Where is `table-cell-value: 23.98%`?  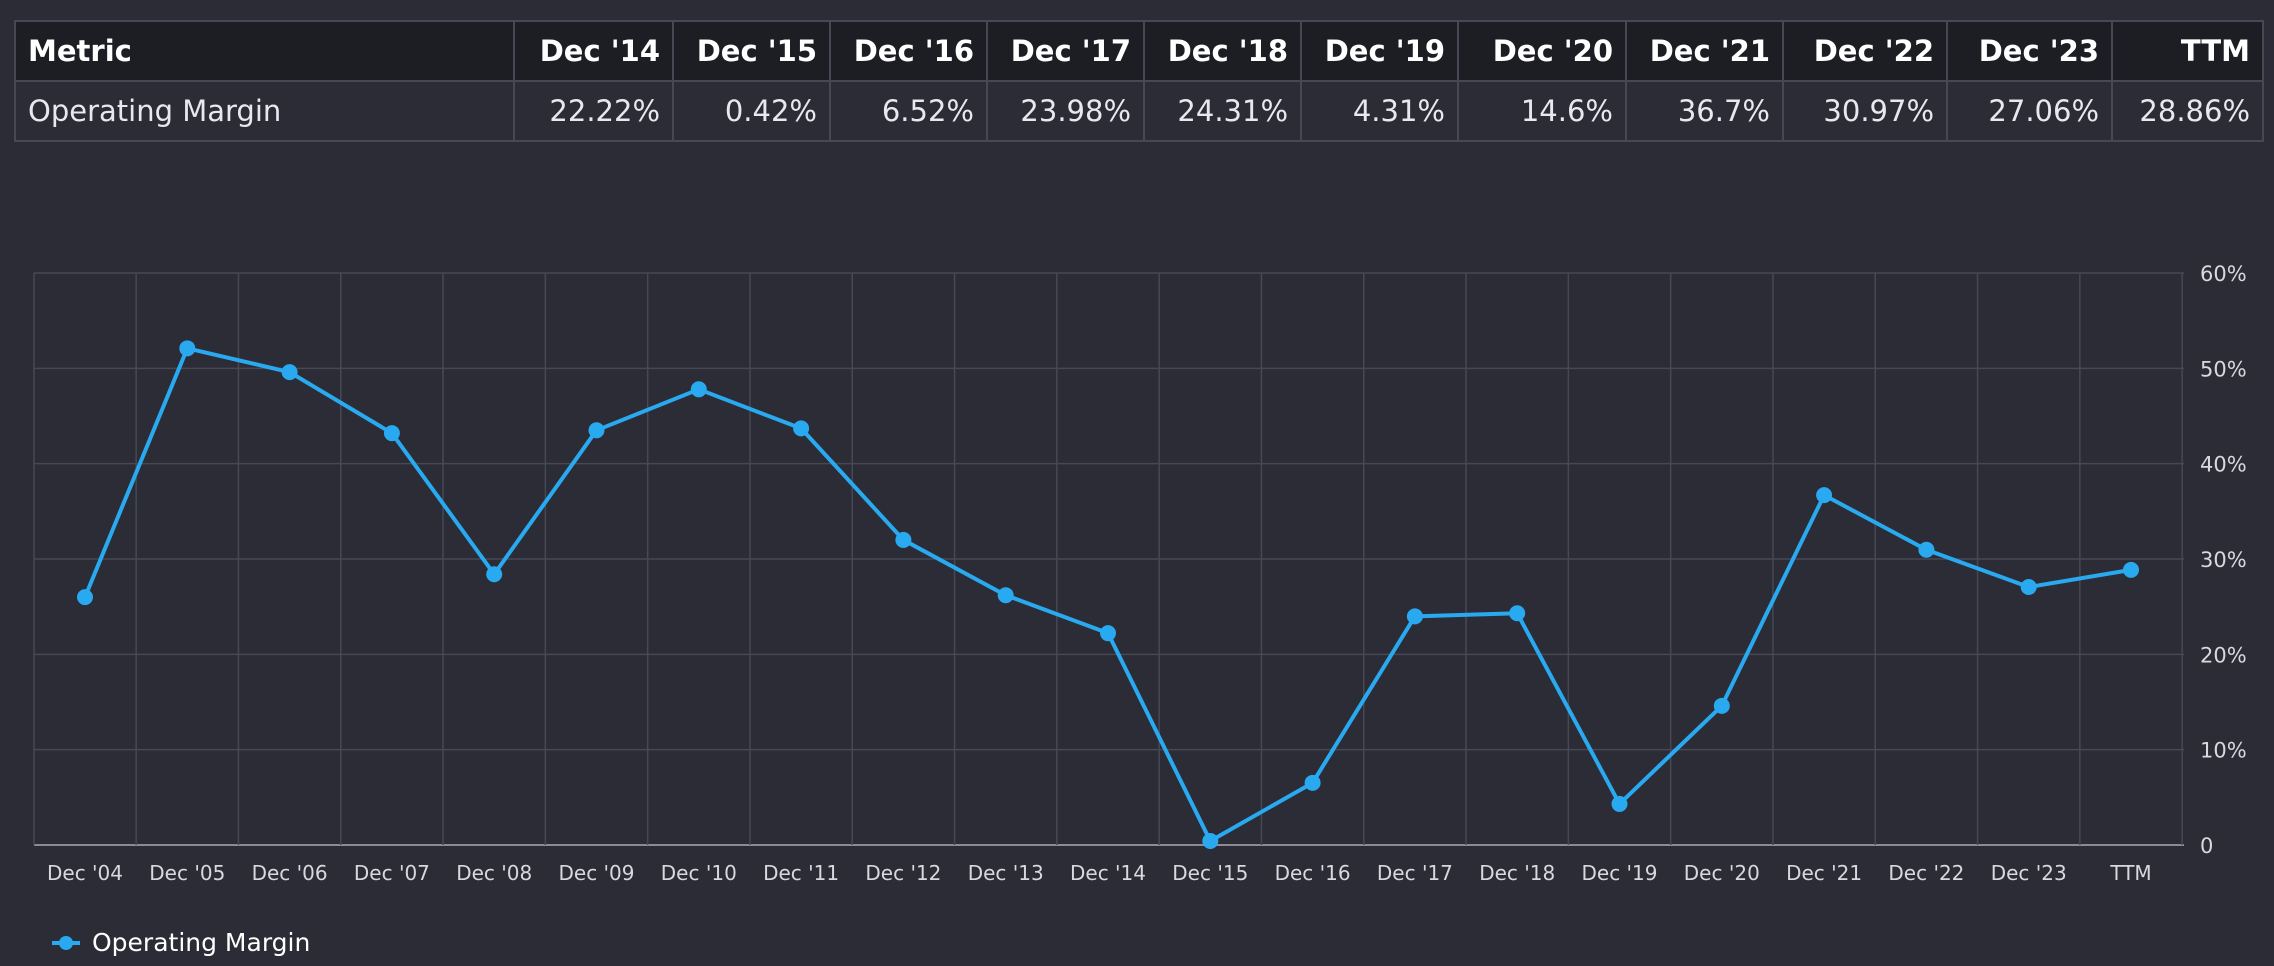
table-cell-value: 23.98% is located at coordinates (1065, 111).